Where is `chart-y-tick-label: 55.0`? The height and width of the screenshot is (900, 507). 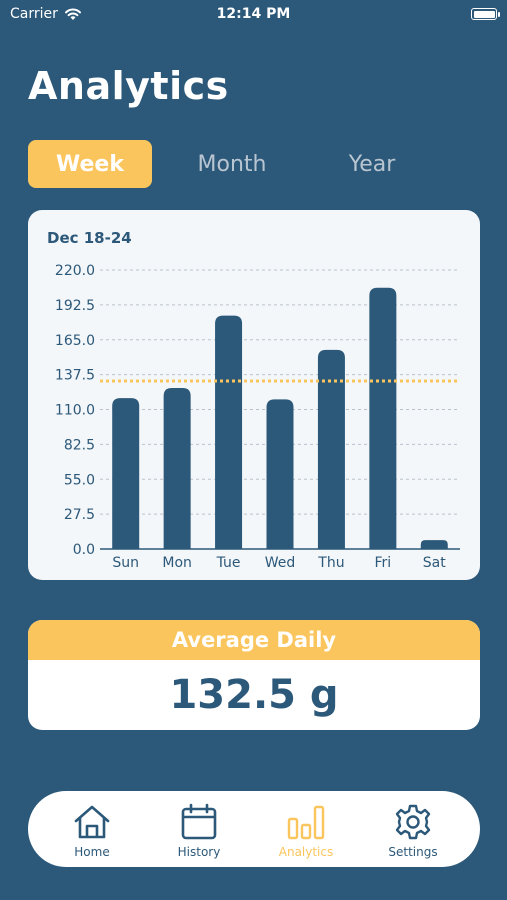 chart-y-tick-label: 55.0 is located at coordinates (79, 480).